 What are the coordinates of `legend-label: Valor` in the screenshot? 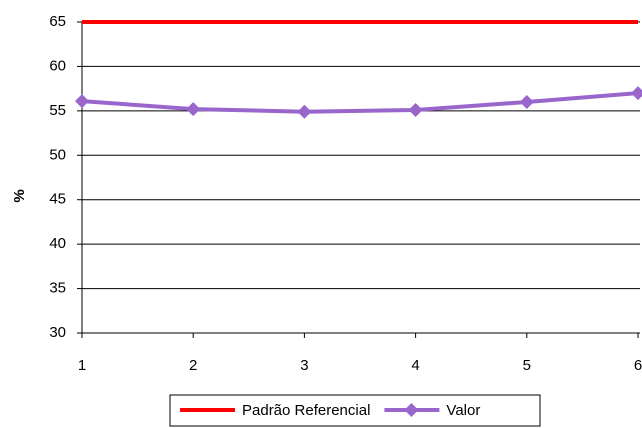 It's located at (463, 410).